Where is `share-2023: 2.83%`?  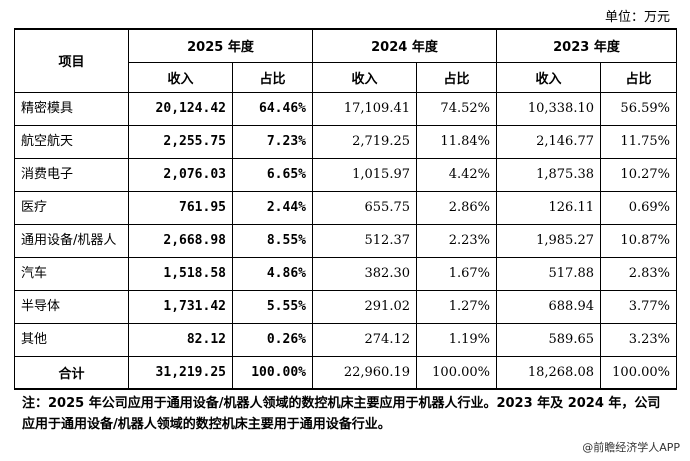 share-2023: 2.83% is located at coordinates (638, 273).